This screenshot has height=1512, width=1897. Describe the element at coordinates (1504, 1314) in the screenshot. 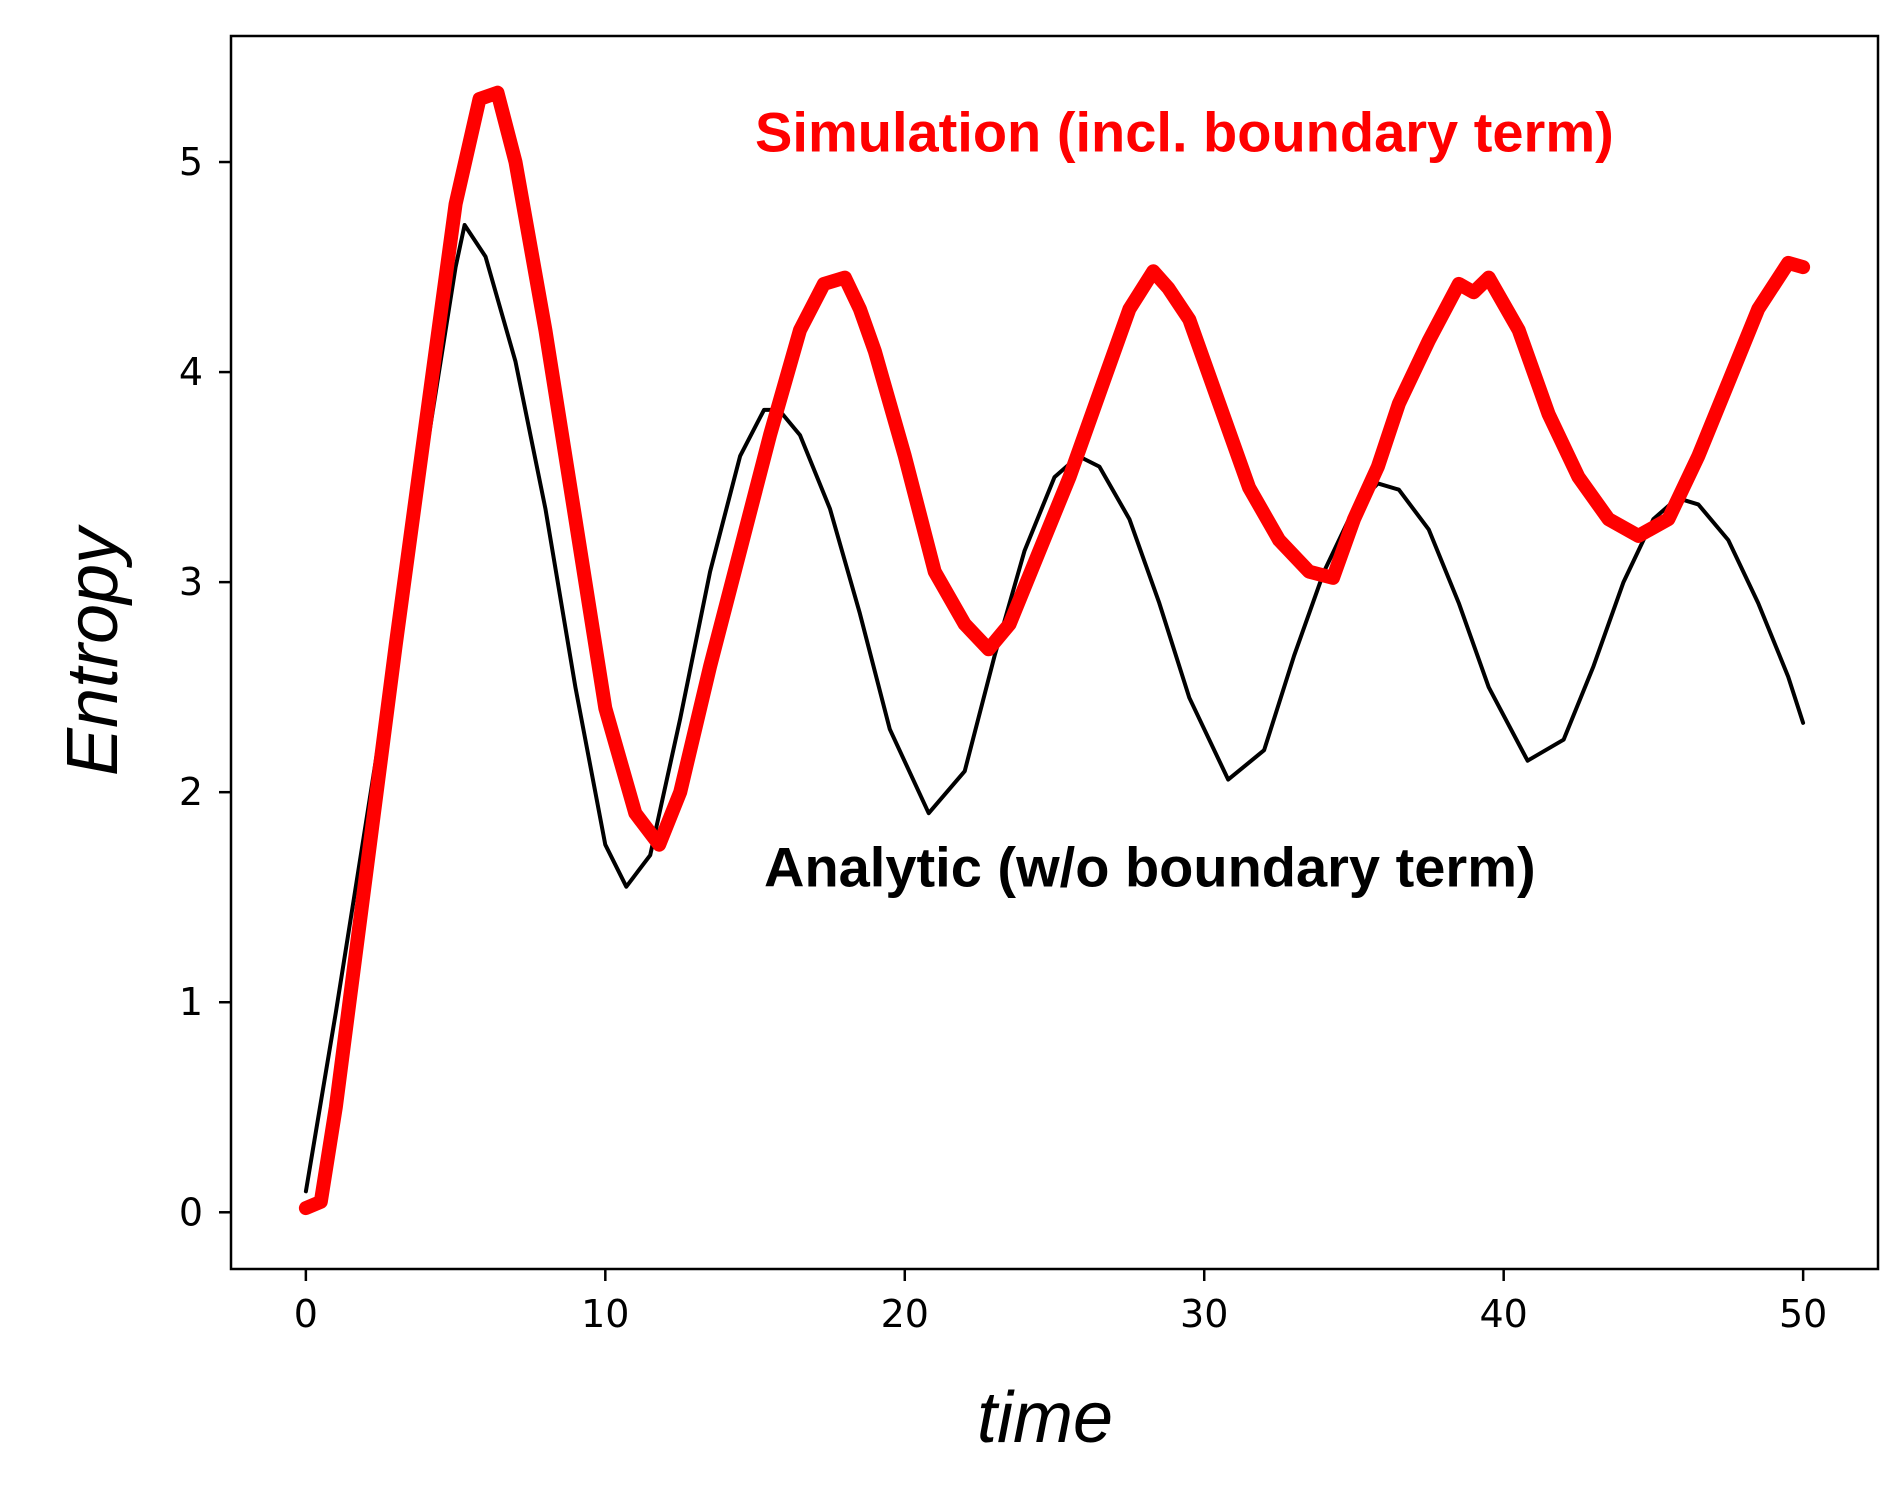

I see `x-tick-label: 40` at that location.